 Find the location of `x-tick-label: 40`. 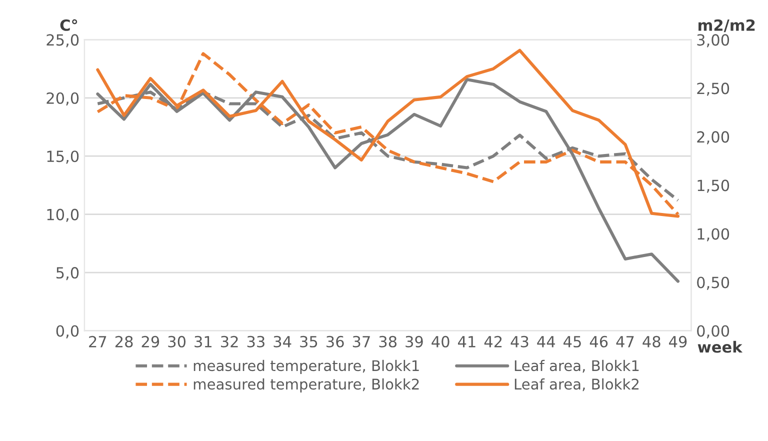

x-tick-label: 40 is located at coordinates (441, 342).